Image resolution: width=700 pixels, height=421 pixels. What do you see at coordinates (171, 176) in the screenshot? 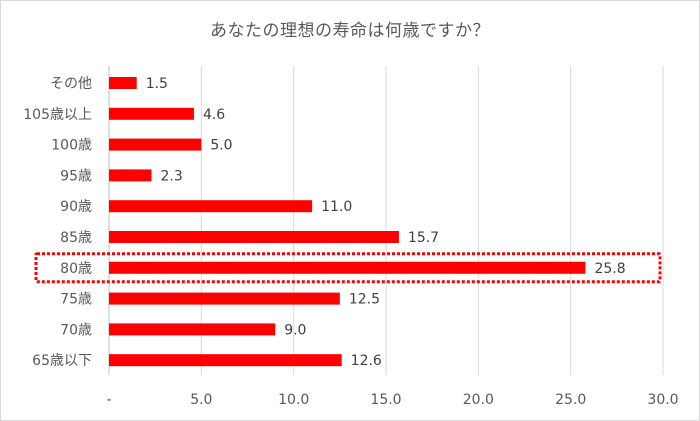
I see `data-label: 2.3` at bounding box center [171, 176].